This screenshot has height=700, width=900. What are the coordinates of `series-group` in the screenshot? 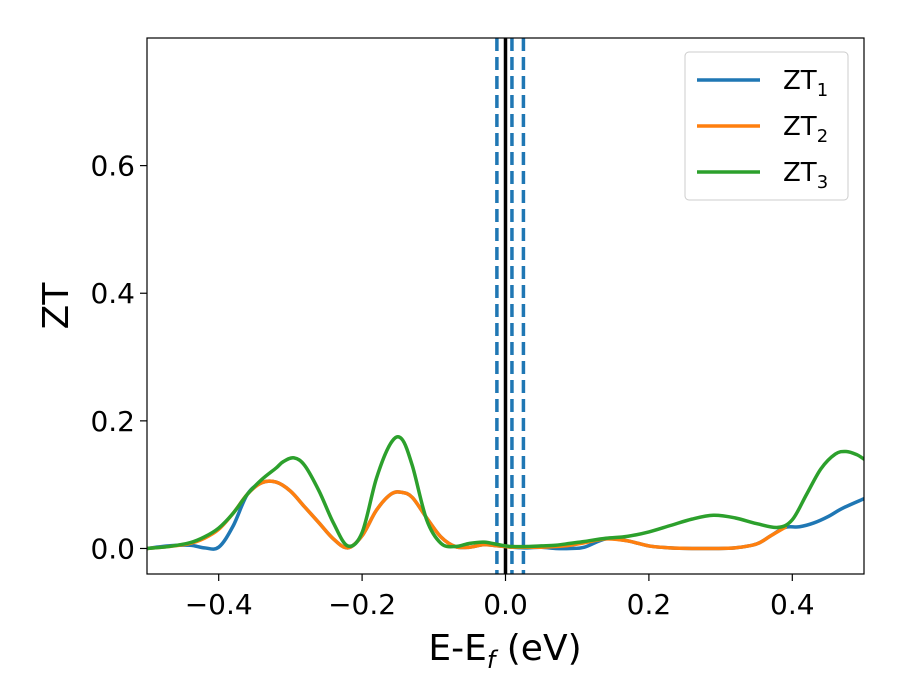 It's located at (505, 493).